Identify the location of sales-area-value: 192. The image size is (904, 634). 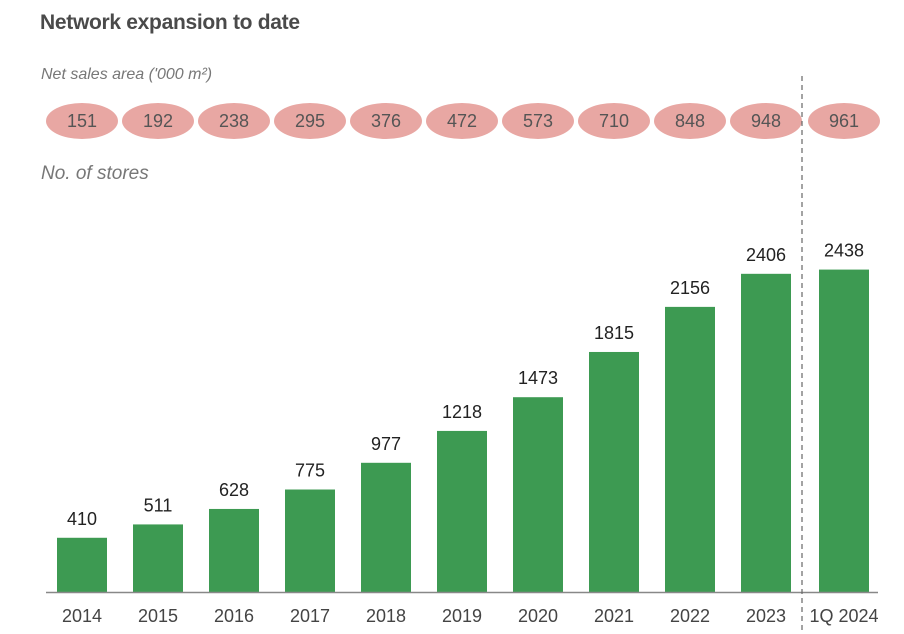
(158, 121).